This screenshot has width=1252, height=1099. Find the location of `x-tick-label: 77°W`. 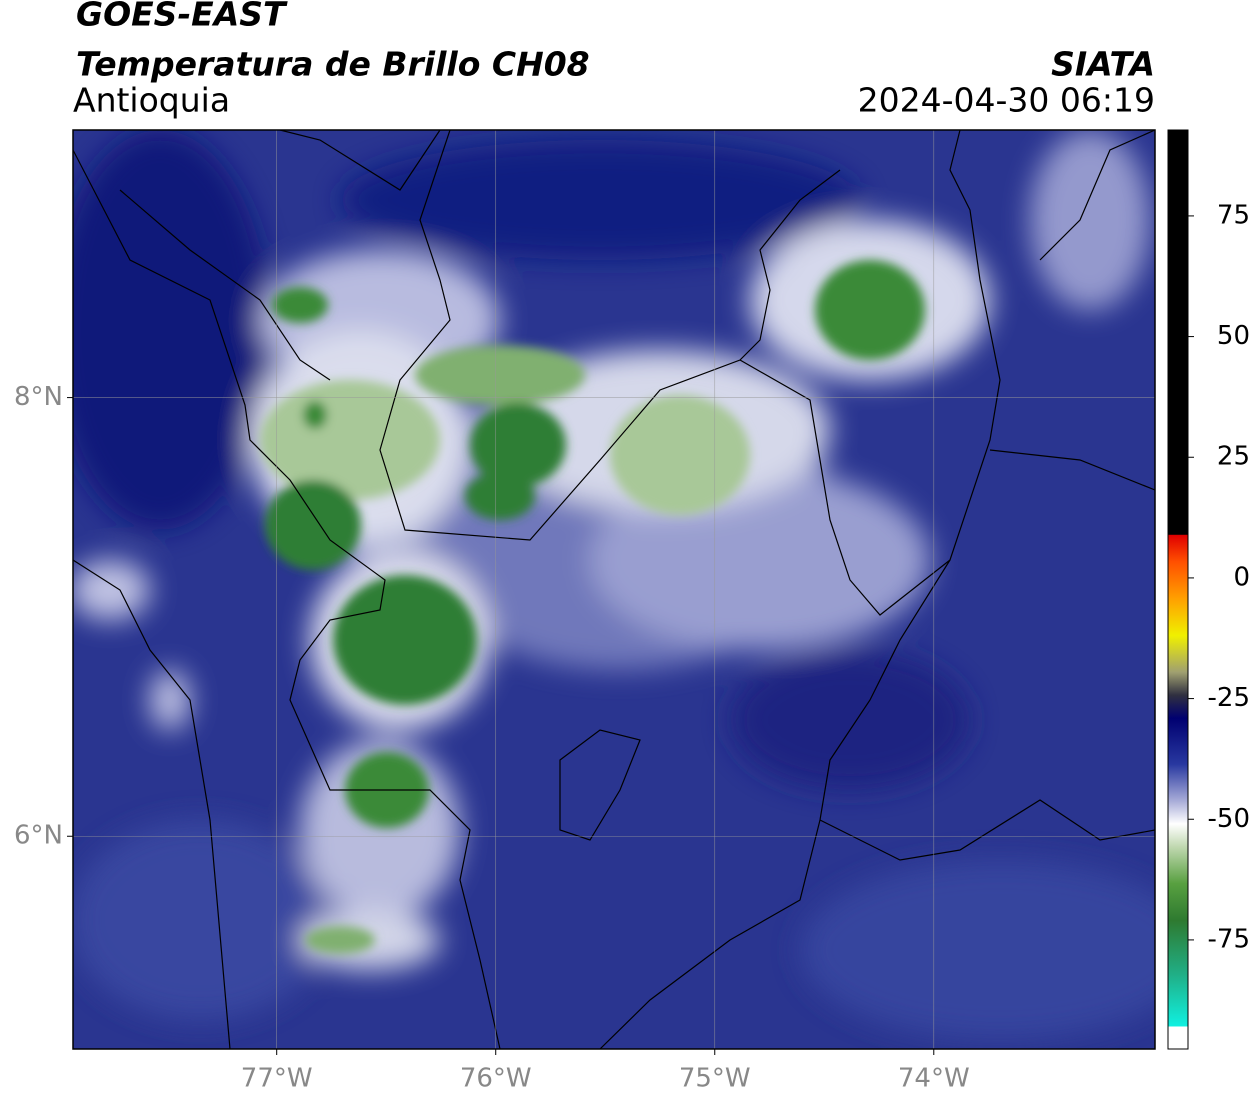

x-tick-label: 77°W is located at coordinates (277, 1079).